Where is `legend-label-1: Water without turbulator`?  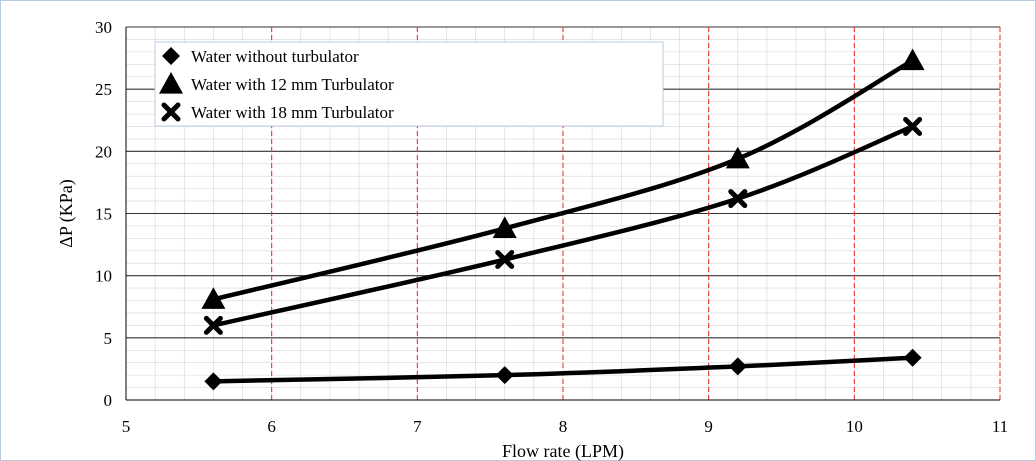
legend-label-1: Water without turbulator is located at coordinates (275, 56).